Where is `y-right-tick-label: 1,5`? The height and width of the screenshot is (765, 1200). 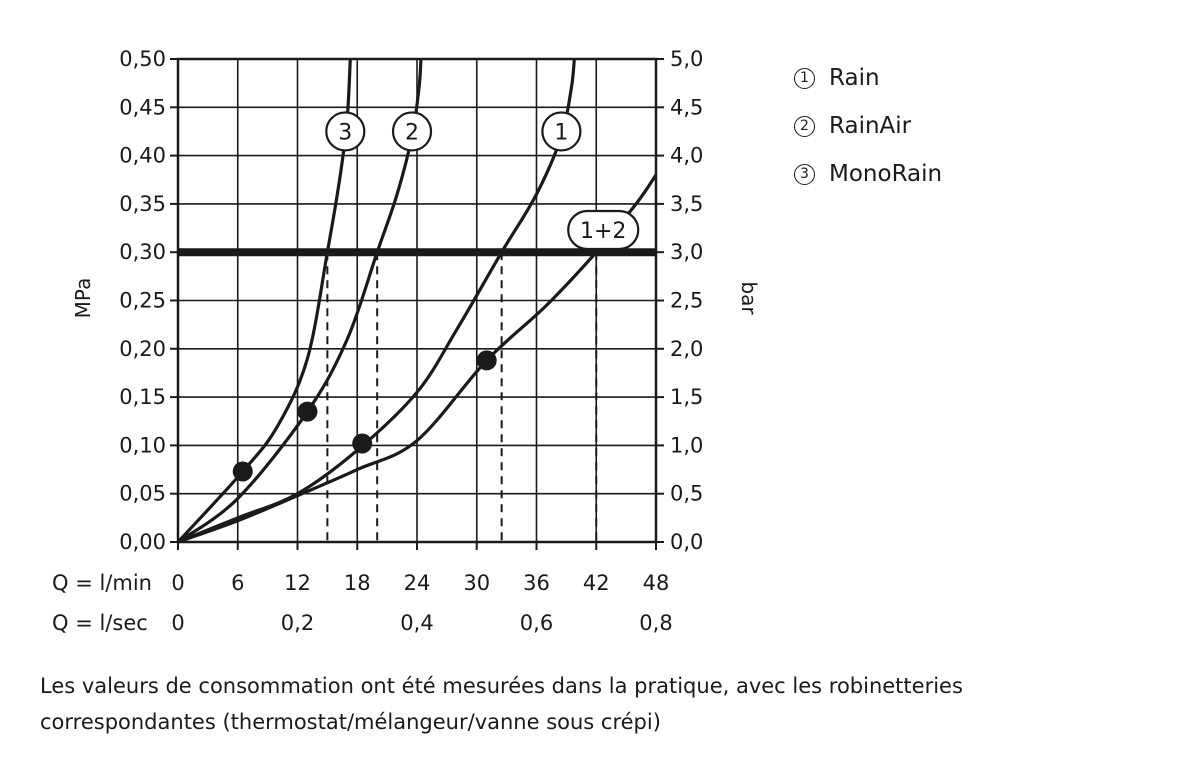 y-right-tick-label: 1,5 is located at coordinates (686, 397).